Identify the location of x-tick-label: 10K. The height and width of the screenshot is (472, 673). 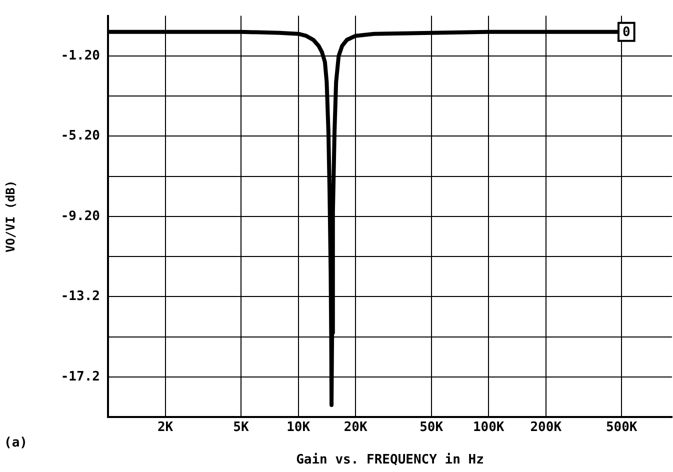
(298, 428).